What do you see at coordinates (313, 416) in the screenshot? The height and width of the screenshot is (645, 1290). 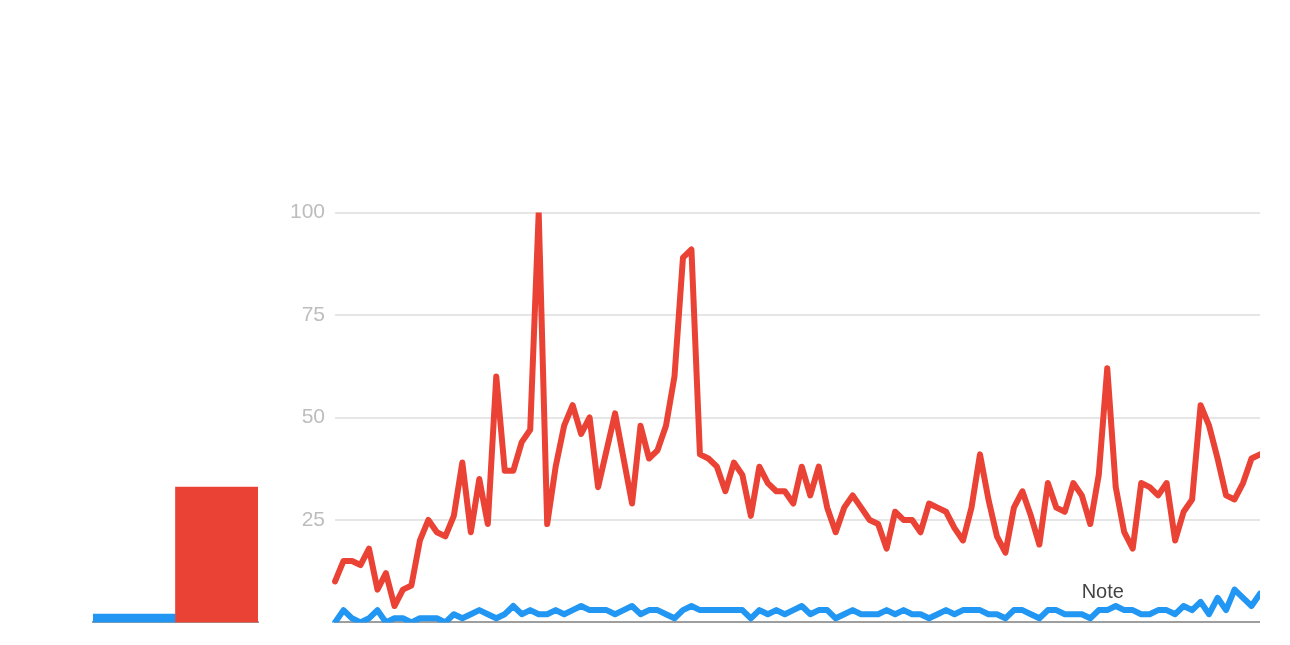 I see `y-tick-label: 50` at bounding box center [313, 416].